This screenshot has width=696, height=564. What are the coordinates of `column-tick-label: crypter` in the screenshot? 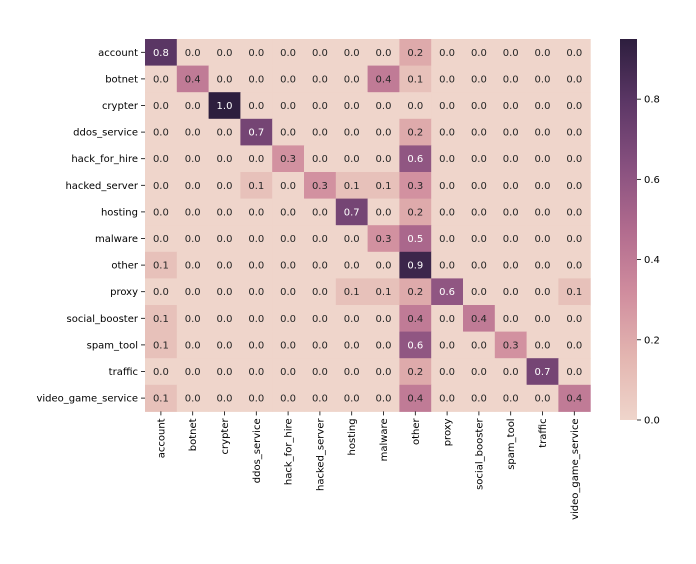 It's located at (225, 436).